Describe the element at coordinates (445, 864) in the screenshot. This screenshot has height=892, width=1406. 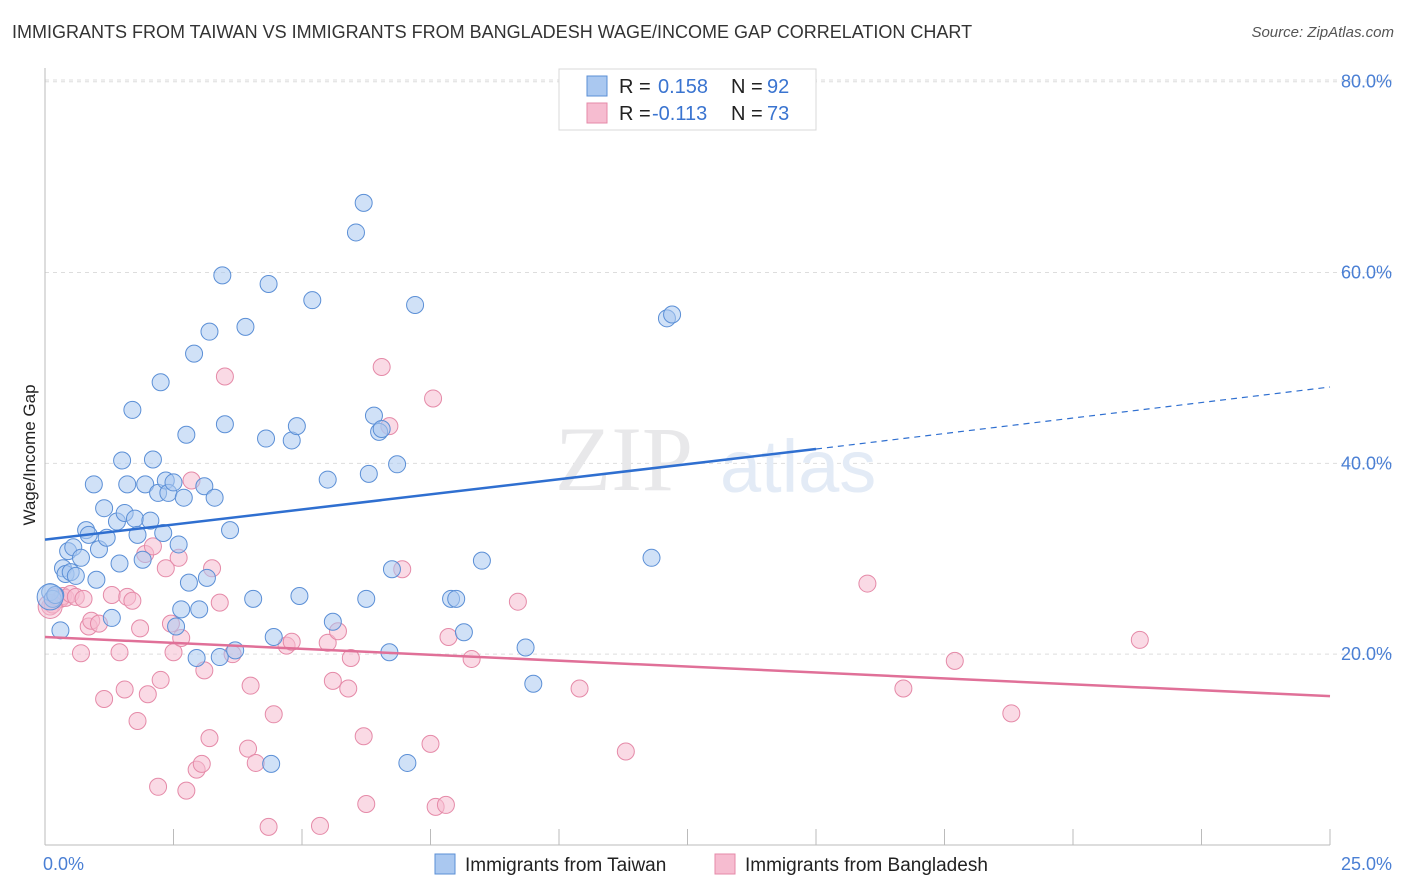
I see `bottom-legend-swatch-taiwan` at that location.